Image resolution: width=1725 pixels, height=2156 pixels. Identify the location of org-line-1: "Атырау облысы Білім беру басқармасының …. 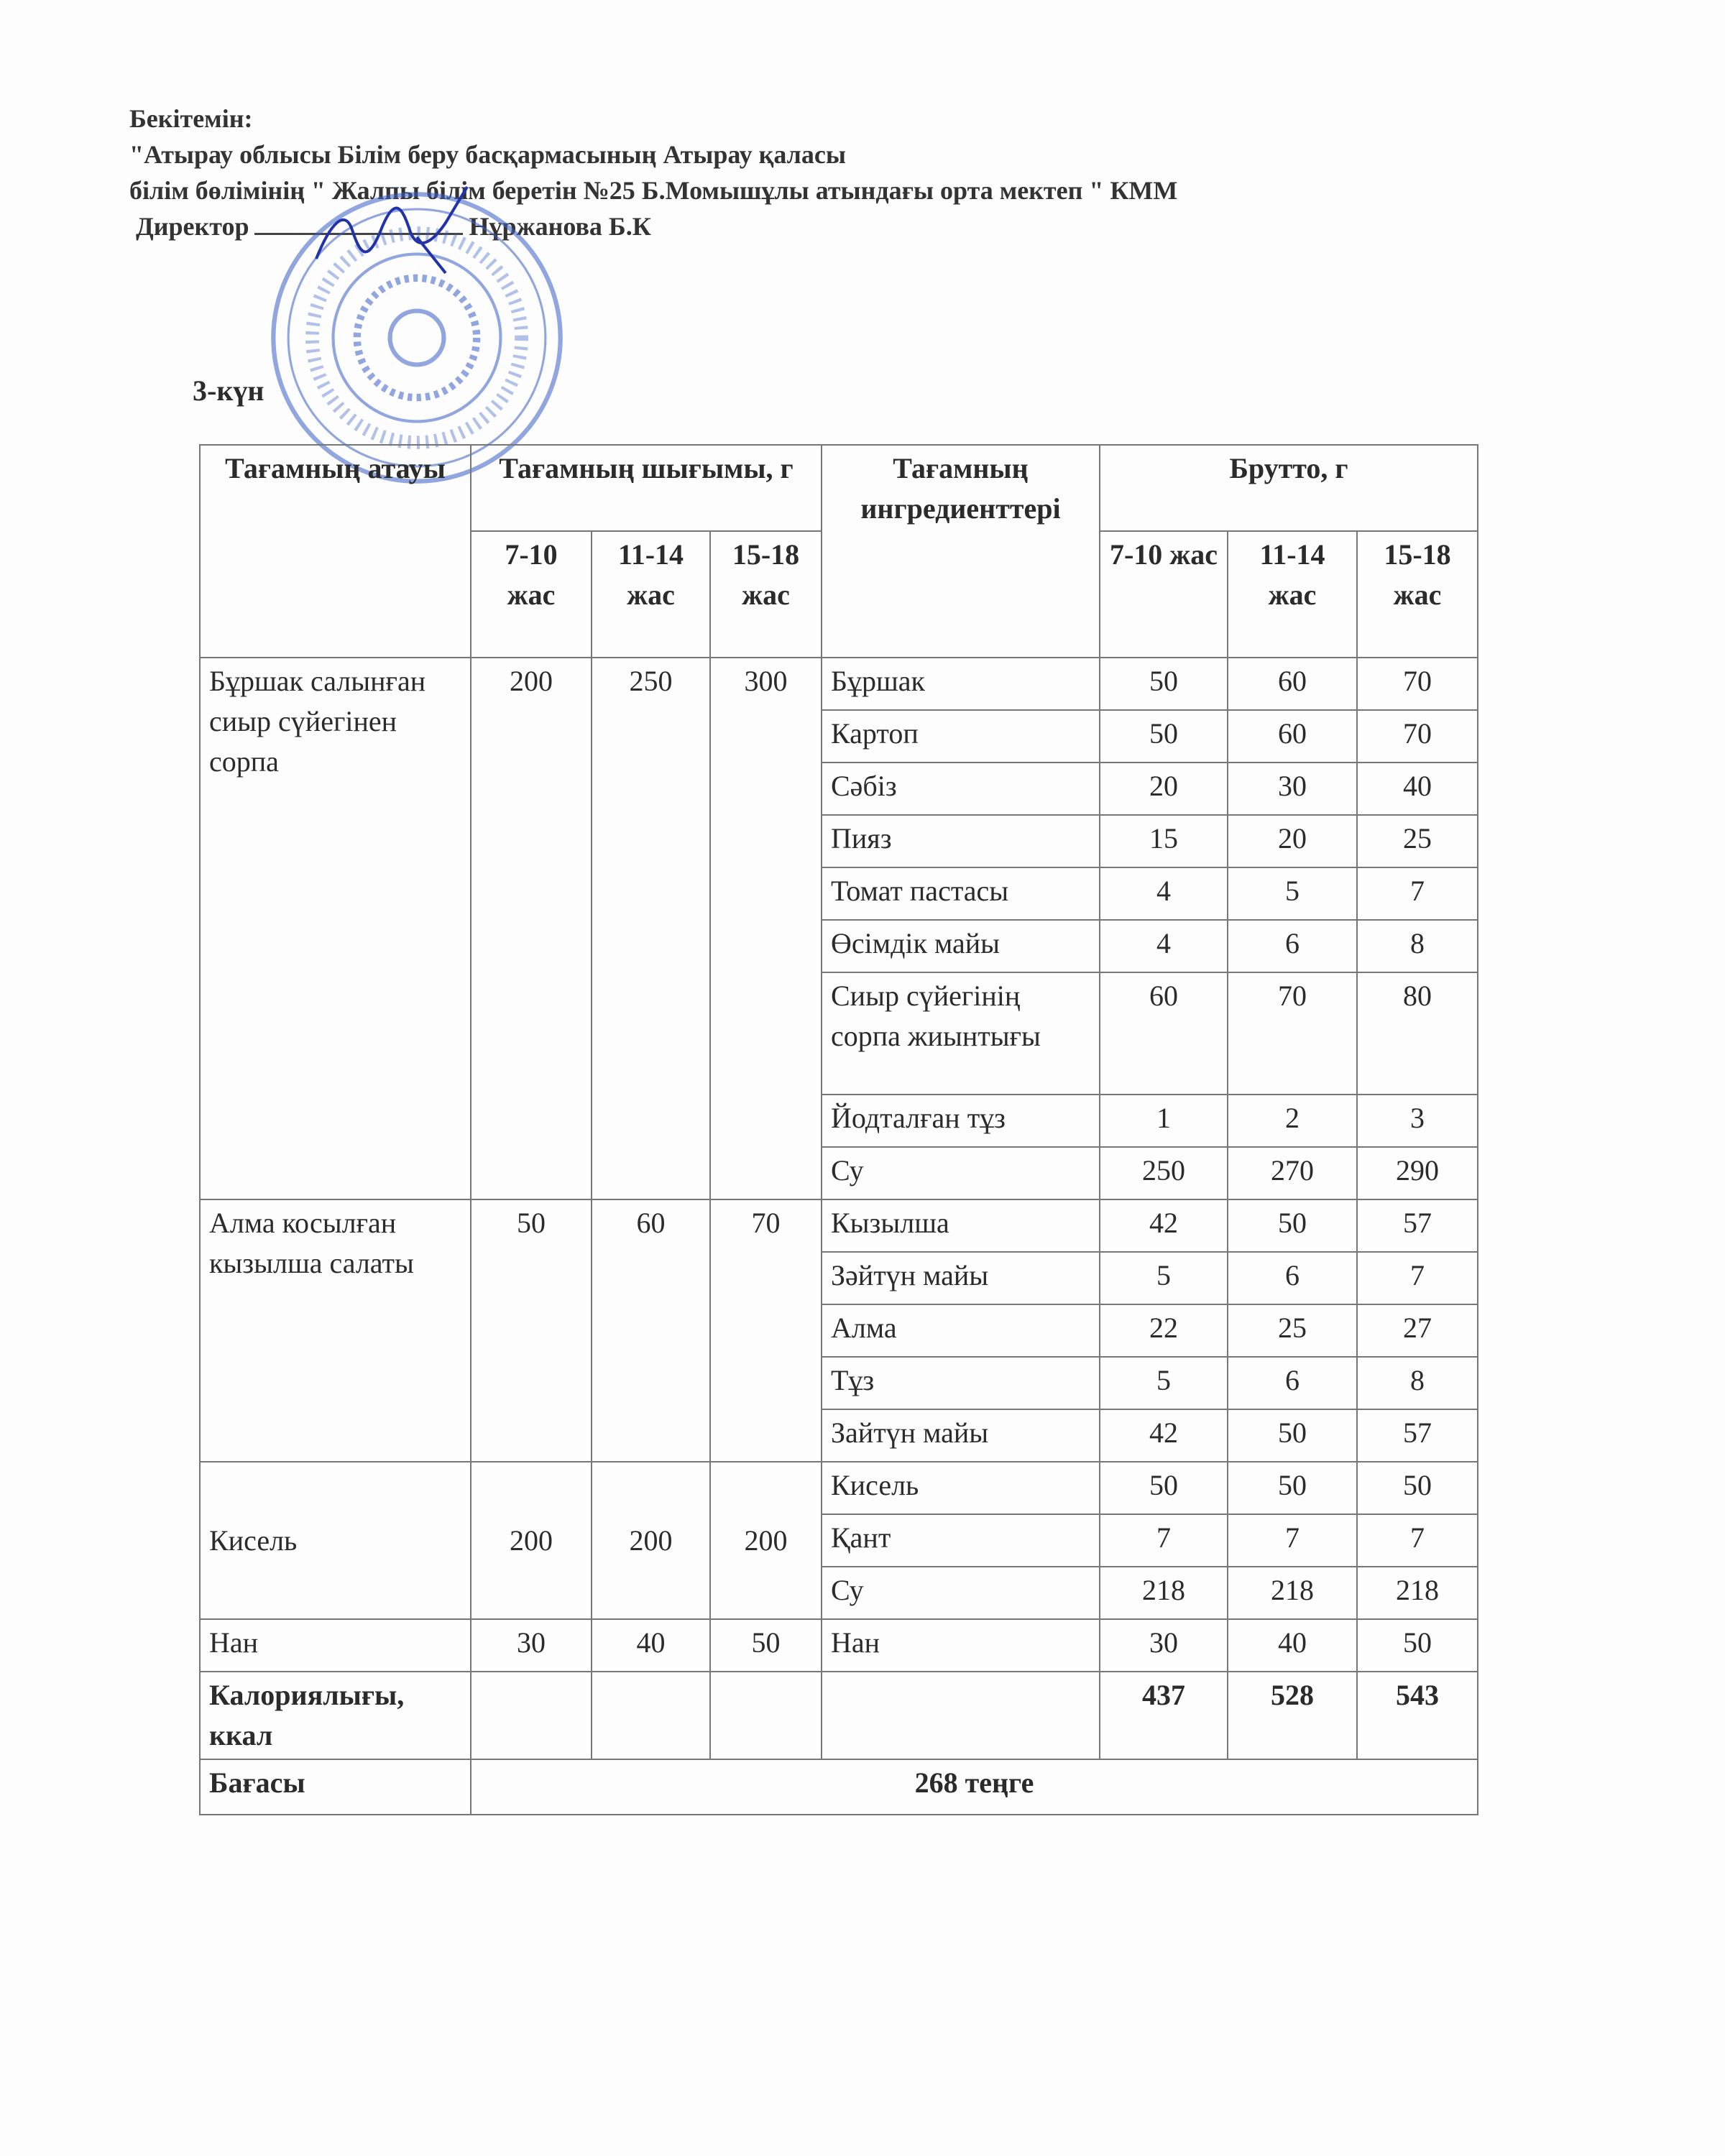
(487, 154).